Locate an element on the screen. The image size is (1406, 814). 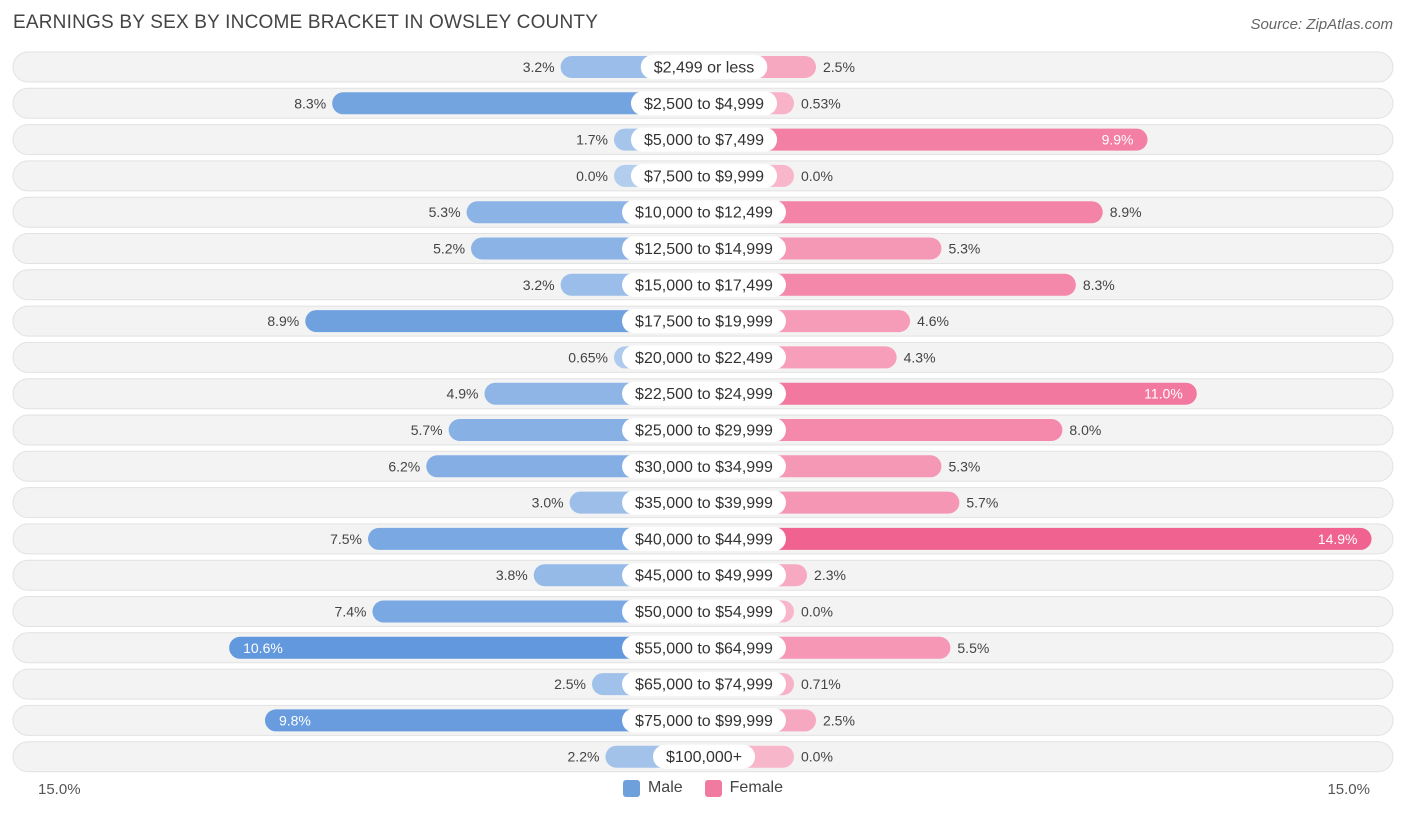
legend: Male Female is located at coordinates (703, 788).